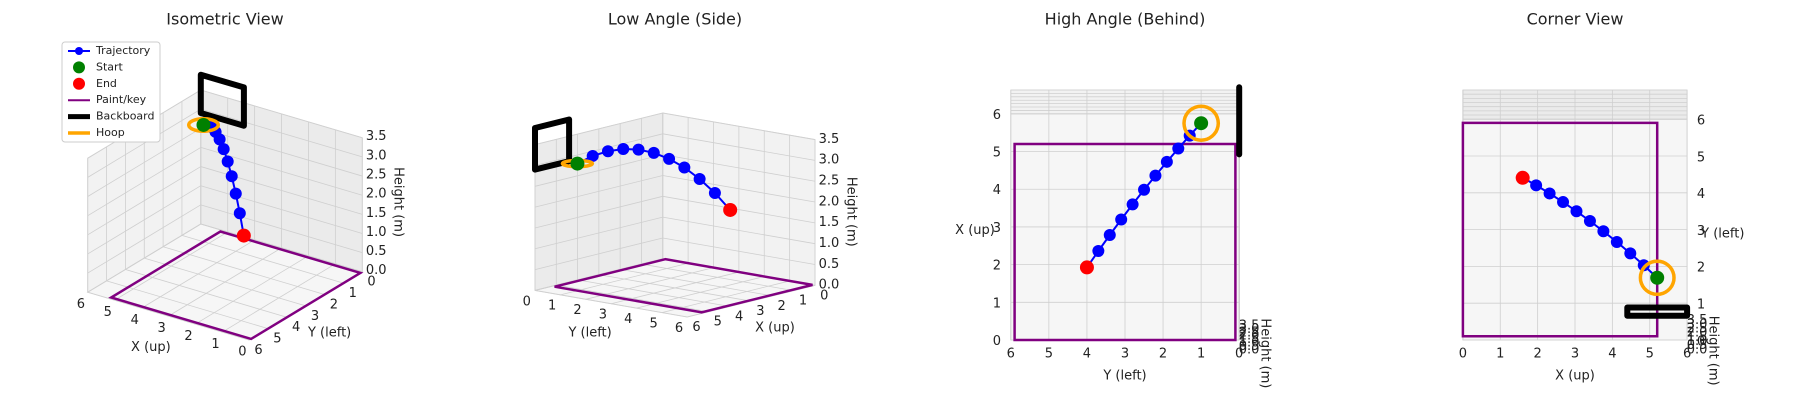  What do you see at coordinates (829, 222) in the screenshot?
I see `z-tick-label: 1.5` at bounding box center [829, 222].